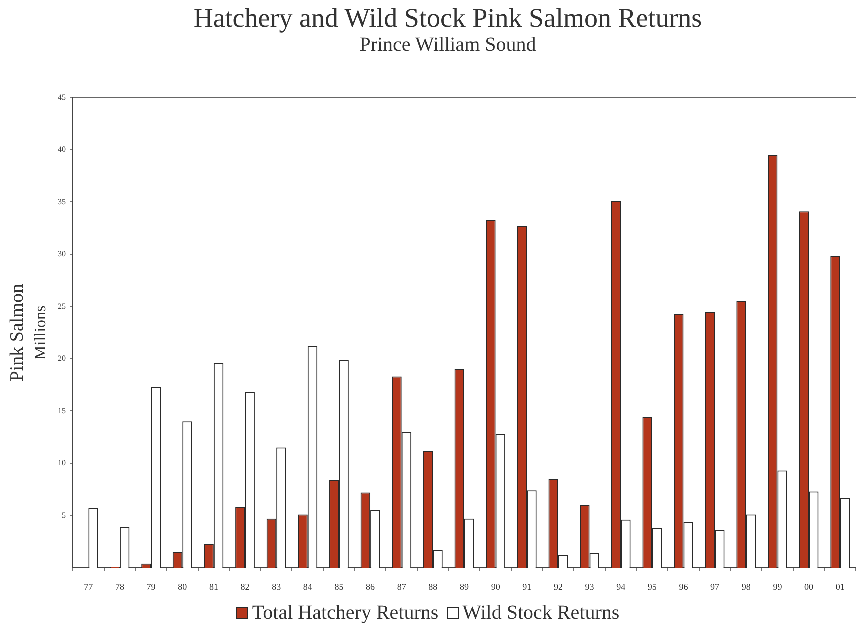 The image size is (856, 625). I want to click on x-tick-label: 86, so click(371, 587).